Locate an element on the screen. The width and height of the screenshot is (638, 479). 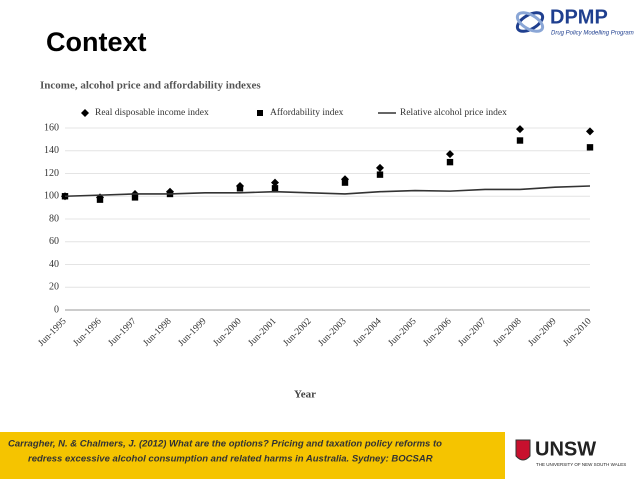
x-tick-label: Jun-2006 is located at coordinates (438, 332).